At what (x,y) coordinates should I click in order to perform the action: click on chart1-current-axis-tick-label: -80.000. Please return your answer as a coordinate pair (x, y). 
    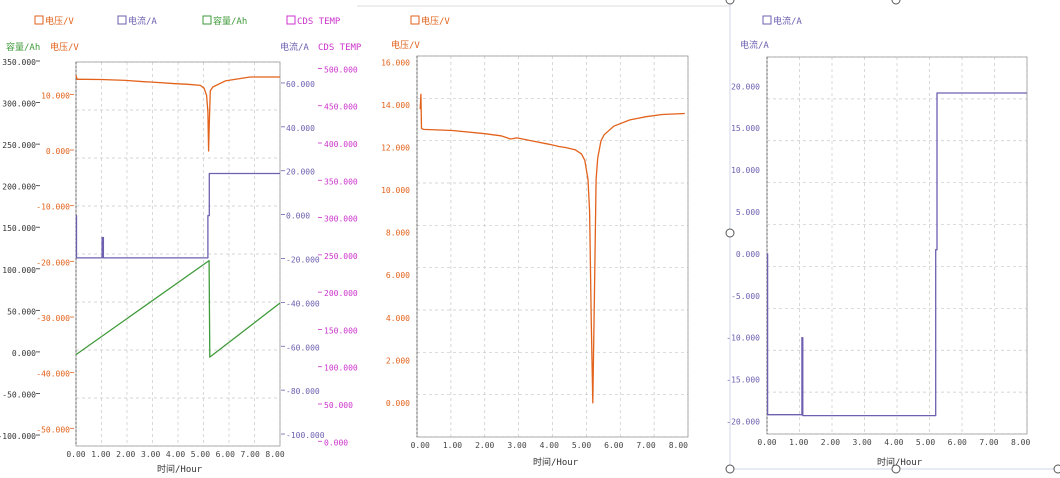
    Looking at the image, I should click on (303, 391).